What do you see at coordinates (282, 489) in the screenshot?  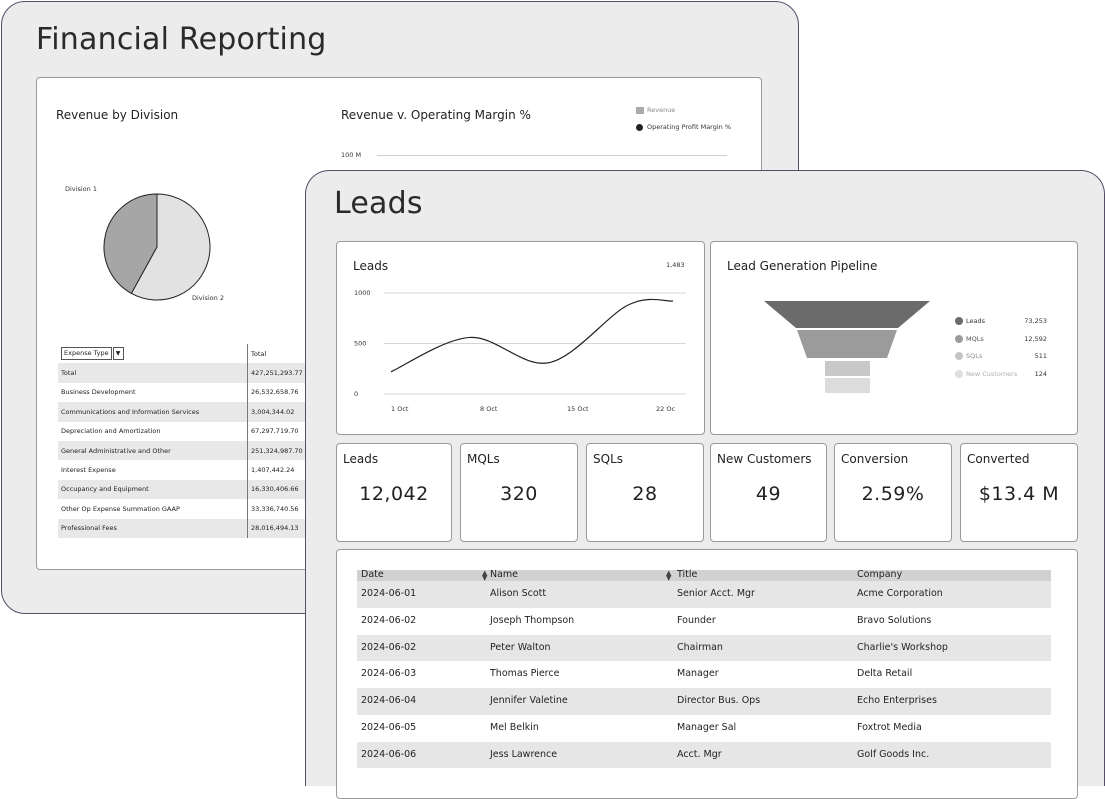 I see `expense-total-cell: 16,330,406.66` at bounding box center [282, 489].